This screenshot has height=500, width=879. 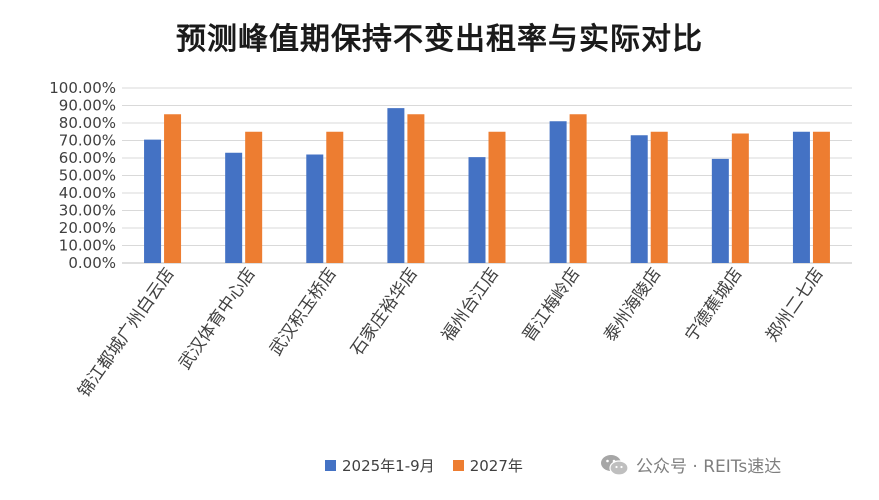 What do you see at coordinates (470, 304) in the screenshot?
I see `x-tick-label: 福州台江店` at bounding box center [470, 304].